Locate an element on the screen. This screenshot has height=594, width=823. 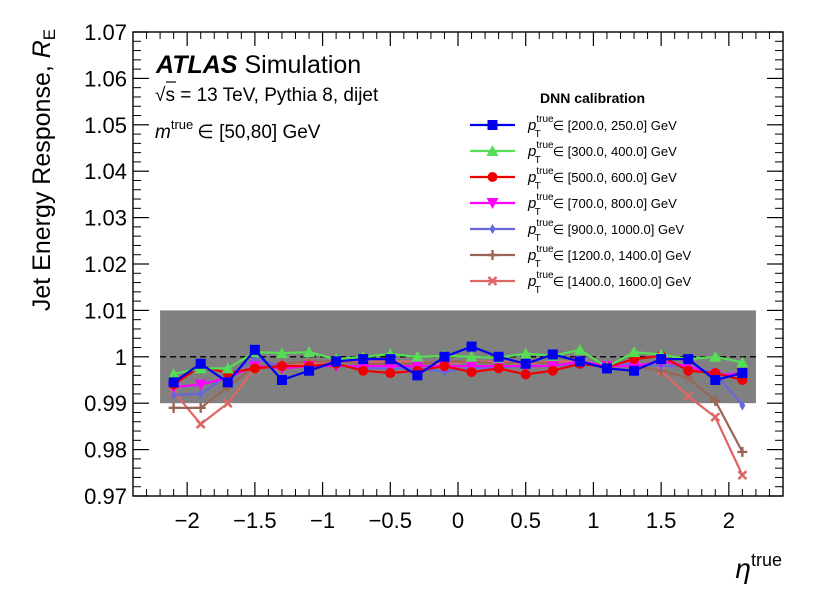
legend-label: ptrue T ∈ [300.0, 400.0] GeV is located at coordinates (602, 153).